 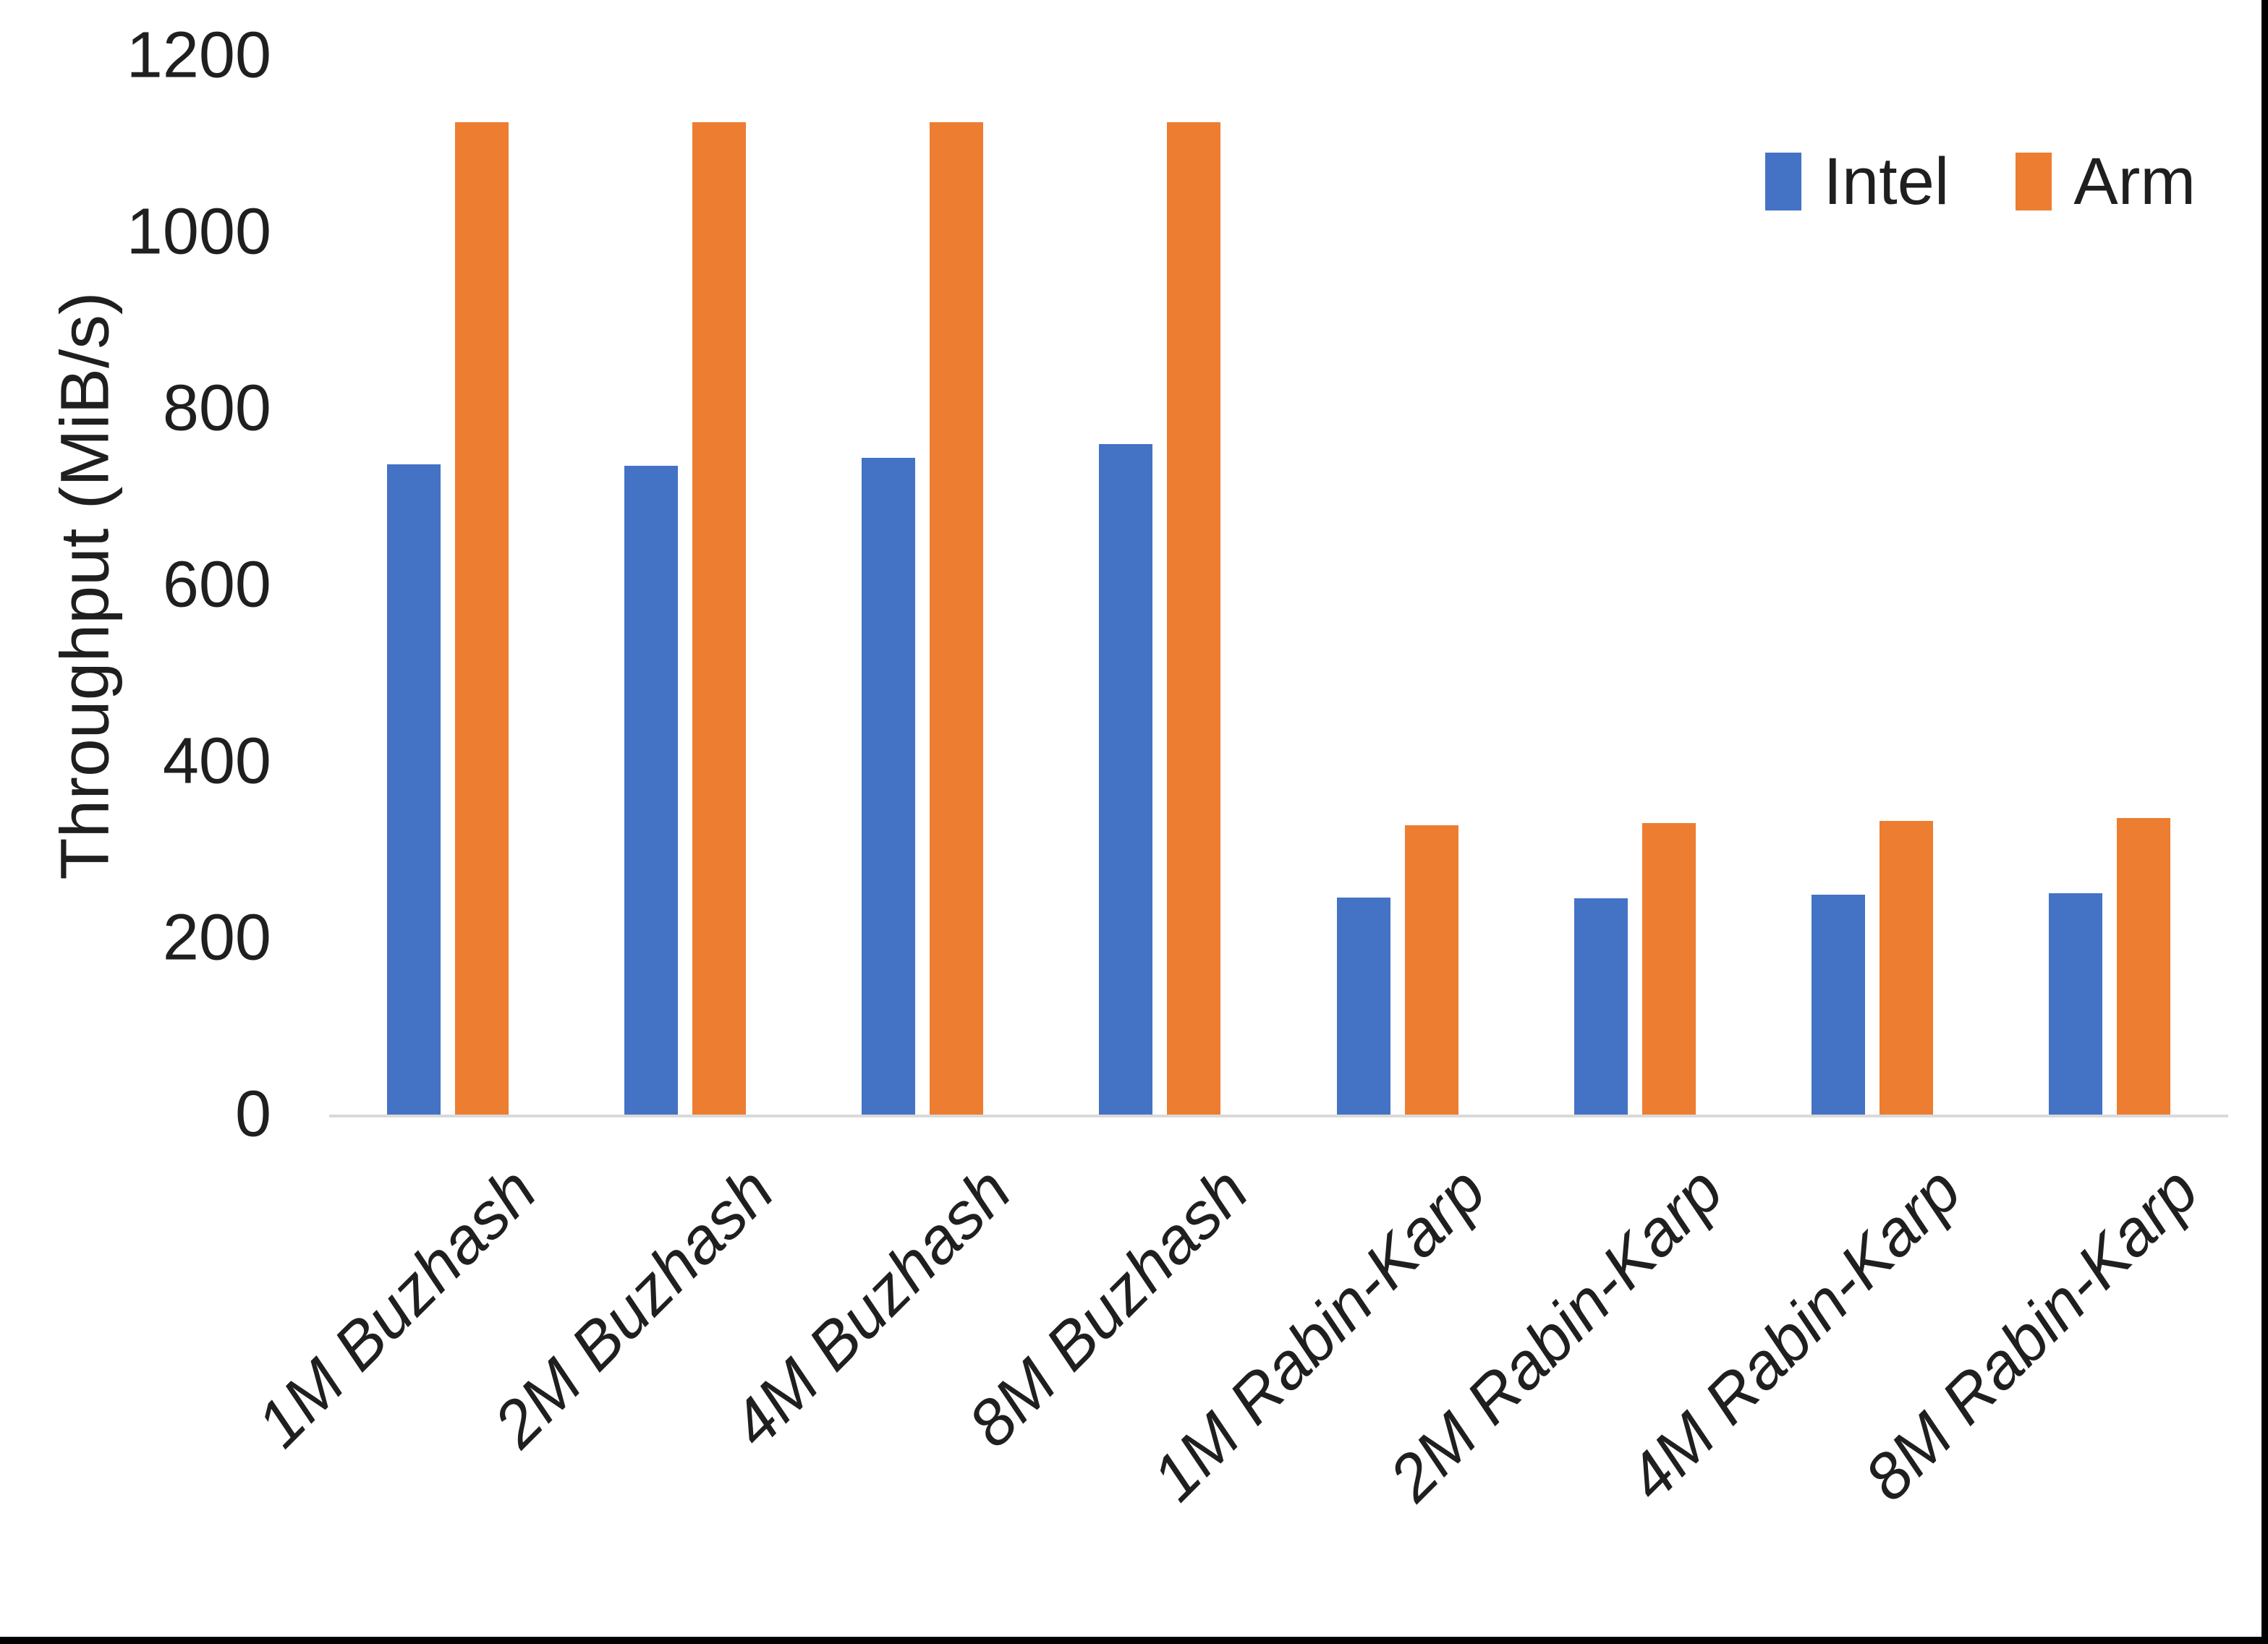 I want to click on x-axis-line, so click(x=1278, y=1116).